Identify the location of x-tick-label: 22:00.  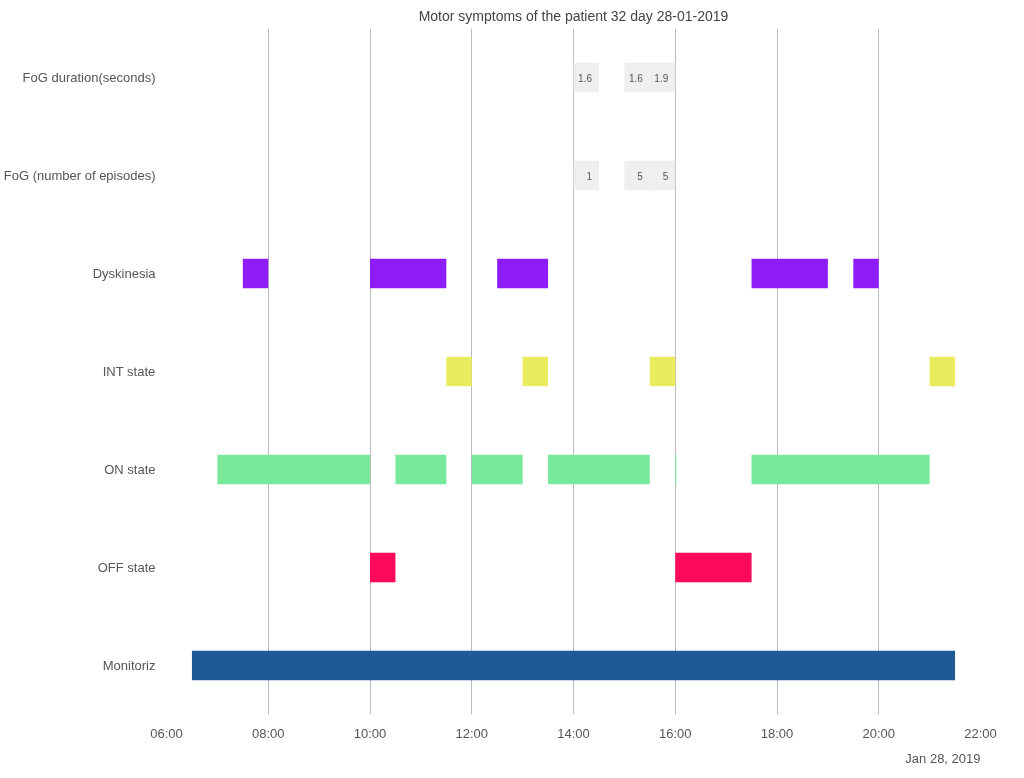
(980, 733).